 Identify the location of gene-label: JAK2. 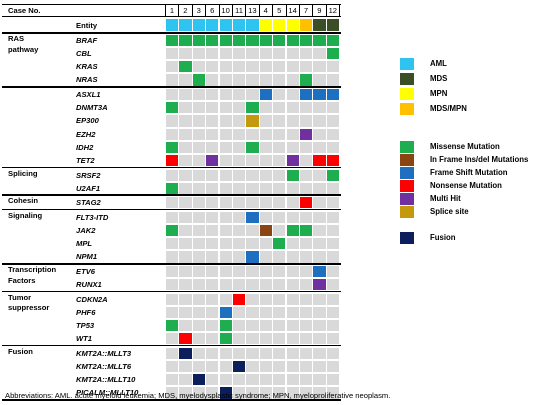
(86, 231).